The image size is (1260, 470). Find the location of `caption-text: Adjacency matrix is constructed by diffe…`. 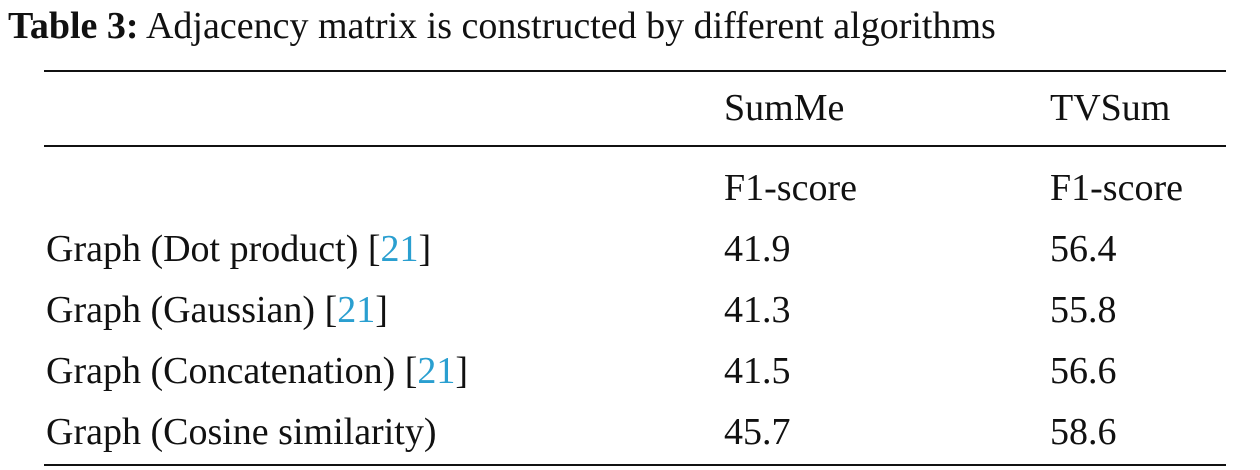

caption-text: Adjacency matrix is constructed by diffe… is located at coordinates (570, 26).